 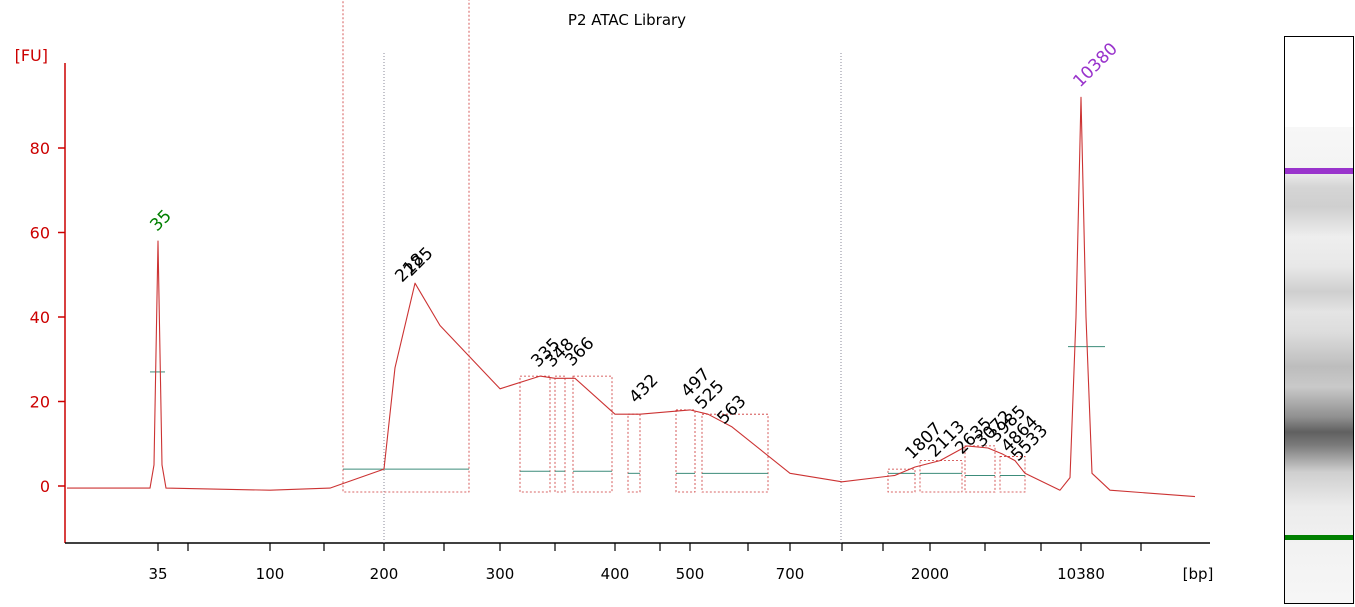 I want to click on xtick-label: 10380, so click(x=1081, y=574).